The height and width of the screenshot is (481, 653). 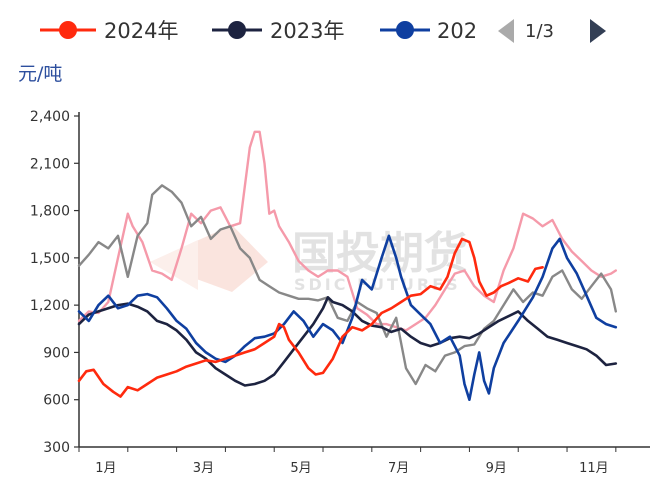 What do you see at coordinates (539, 31) in the screenshot?
I see `legend-page-indicator: 1/3` at bounding box center [539, 31].